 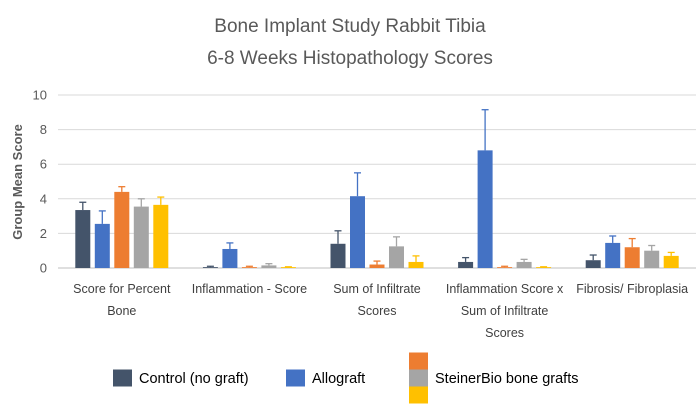 I want to click on x-category-label-line: Inflammation - Score, so click(x=249, y=289).